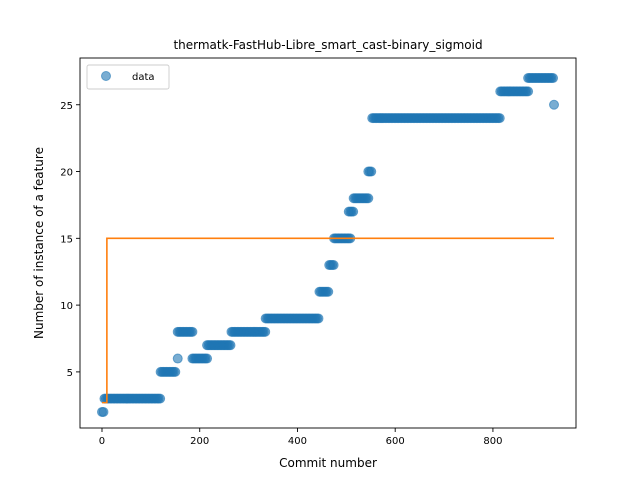 Image resolution: width=640 pixels, height=480 pixels. Describe the element at coordinates (492, 441) in the screenshot. I see `x-tick-label: 800` at that location.